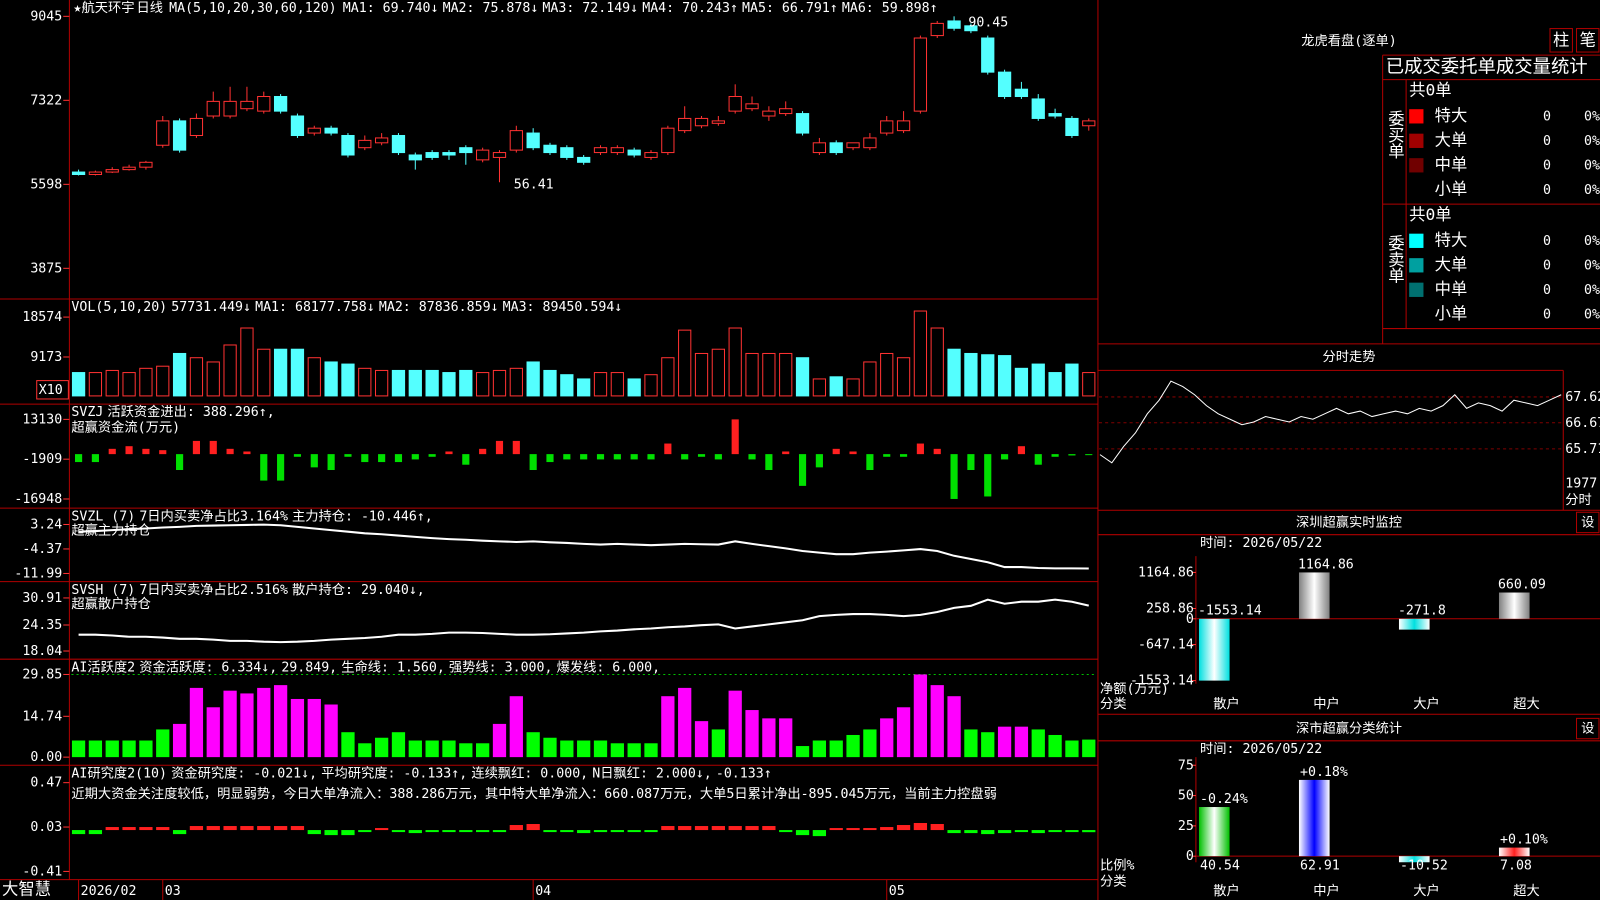  I want to click on button-label: 柱, so click(1561, 39).